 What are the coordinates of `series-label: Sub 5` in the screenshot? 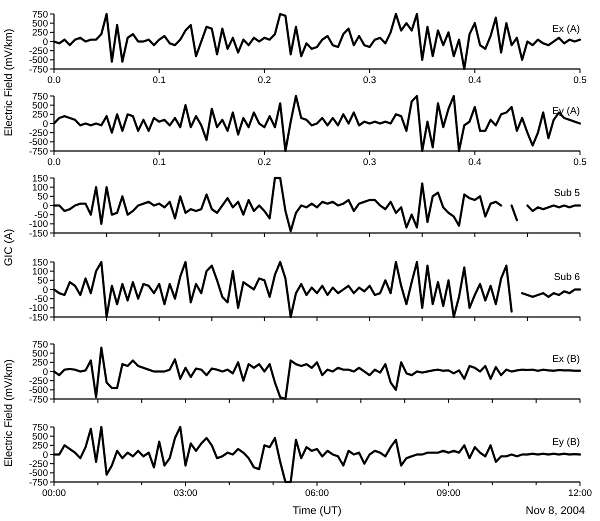 It's located at (567, 193).